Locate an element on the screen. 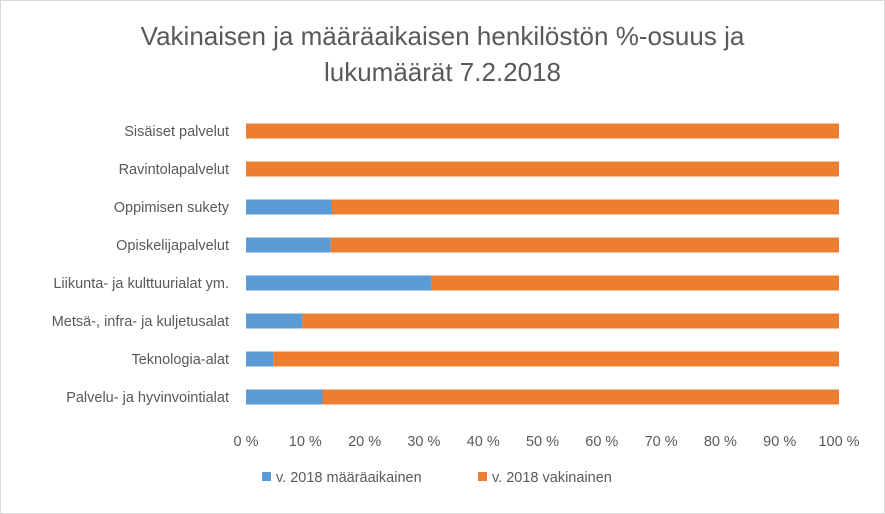 The height and width of the screenshot is (514, 885). legend-label-1: v. 2018 vakinainen is located at coordinates (552, 478).